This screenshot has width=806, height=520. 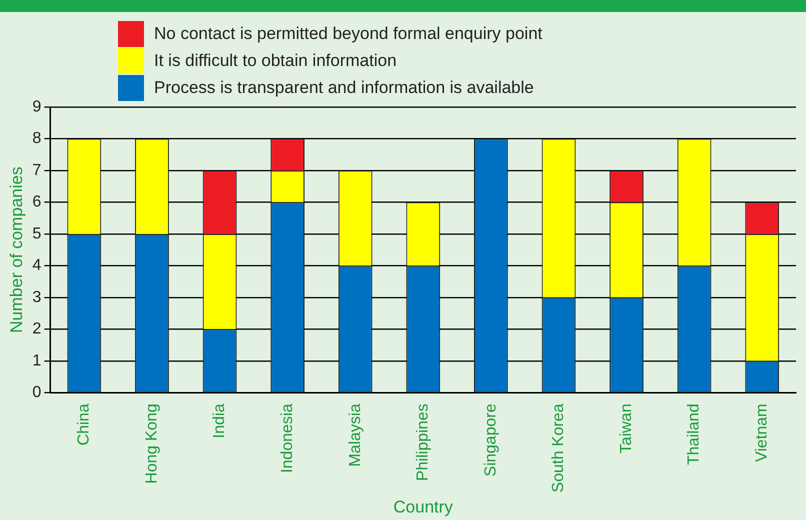 What do you see at coordinates (151, 444) in the screenshot?
I see `x-tick-label: Hong Kong` at bounding box center [151, 444].